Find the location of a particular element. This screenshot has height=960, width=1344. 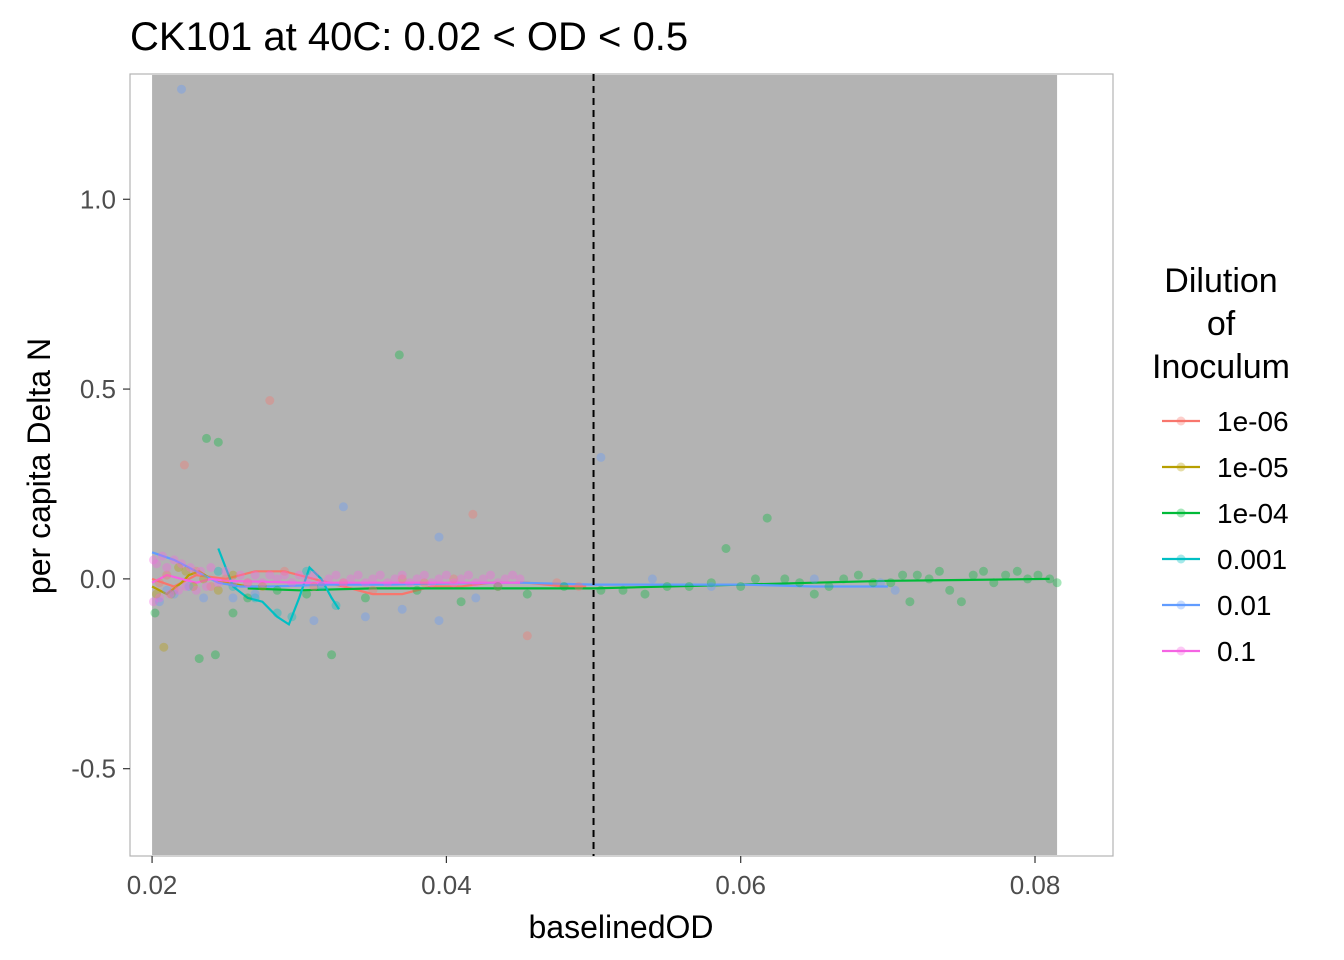

legend-label-3: 0.001 is located at coordinates (1252, 559).